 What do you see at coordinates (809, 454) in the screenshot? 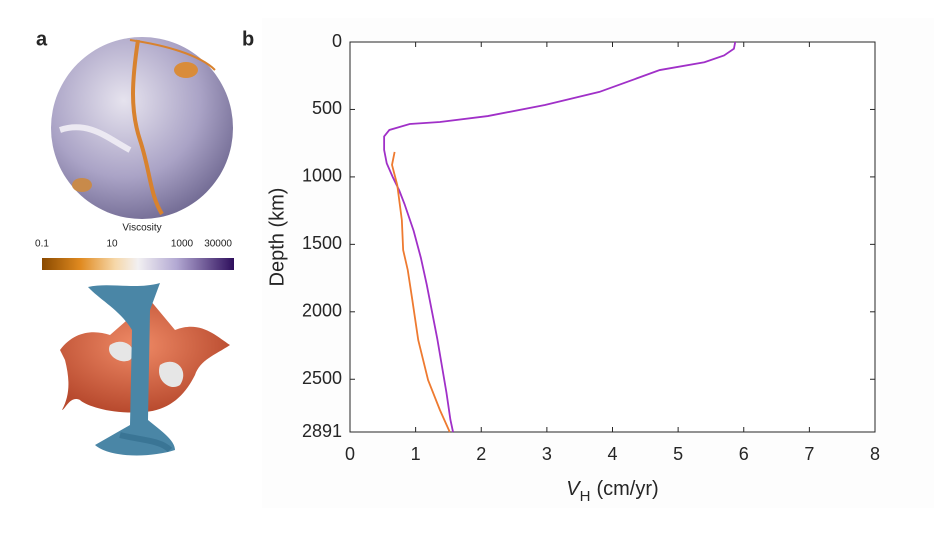
I see `x-tick-label: 7` at bounding box center [809, 454].